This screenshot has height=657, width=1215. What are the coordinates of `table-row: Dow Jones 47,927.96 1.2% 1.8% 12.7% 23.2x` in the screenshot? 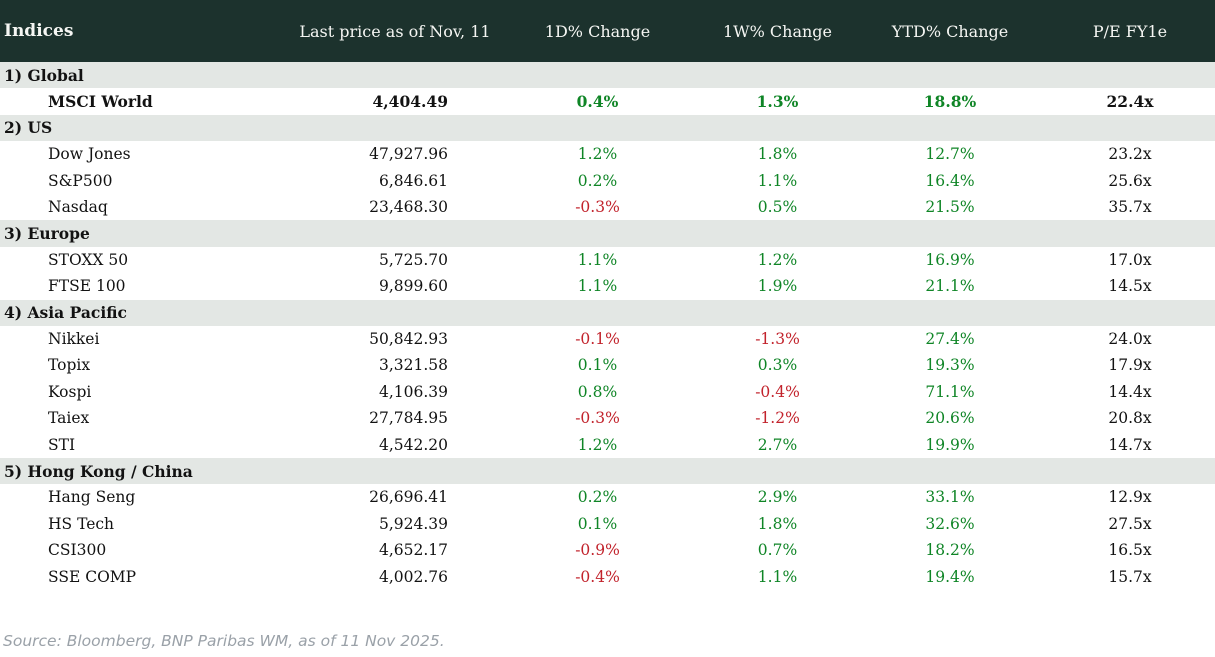 It's located at (607, 154).